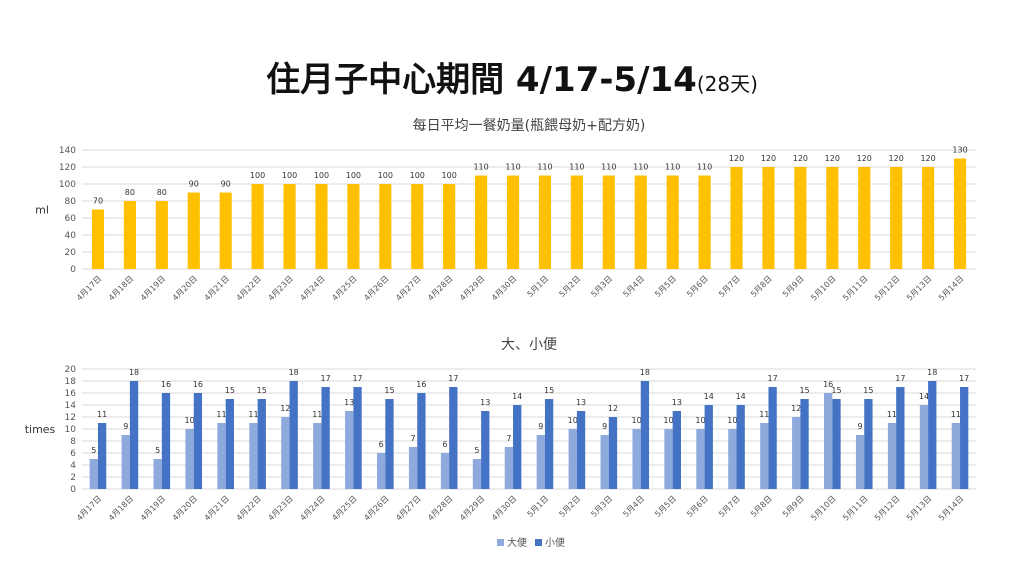 The image size is (1024, 576). I want to click on chart1-x-tick-label: 4月27日, so click(408, 288).